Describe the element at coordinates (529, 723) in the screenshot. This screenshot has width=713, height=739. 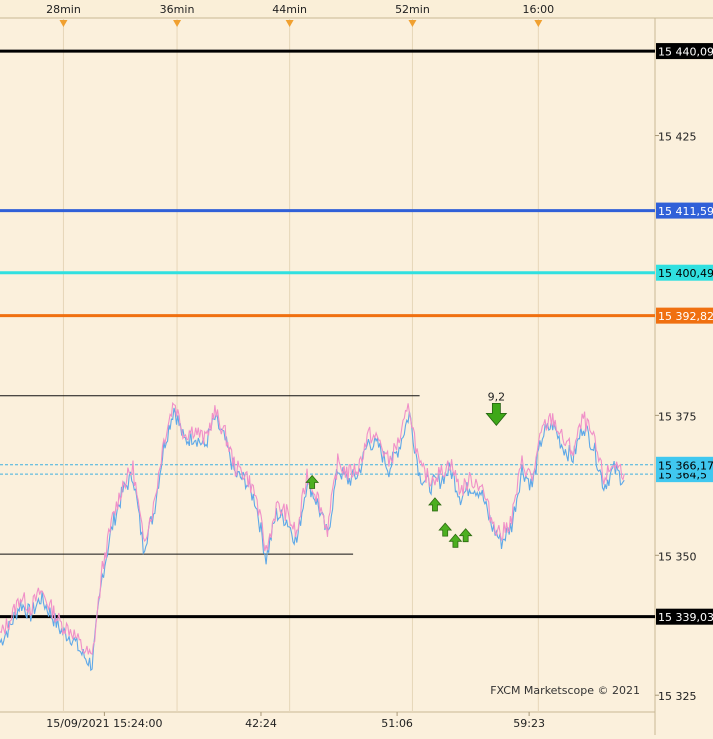
I see `bottom-time-tick-label: 59:23` at that location.